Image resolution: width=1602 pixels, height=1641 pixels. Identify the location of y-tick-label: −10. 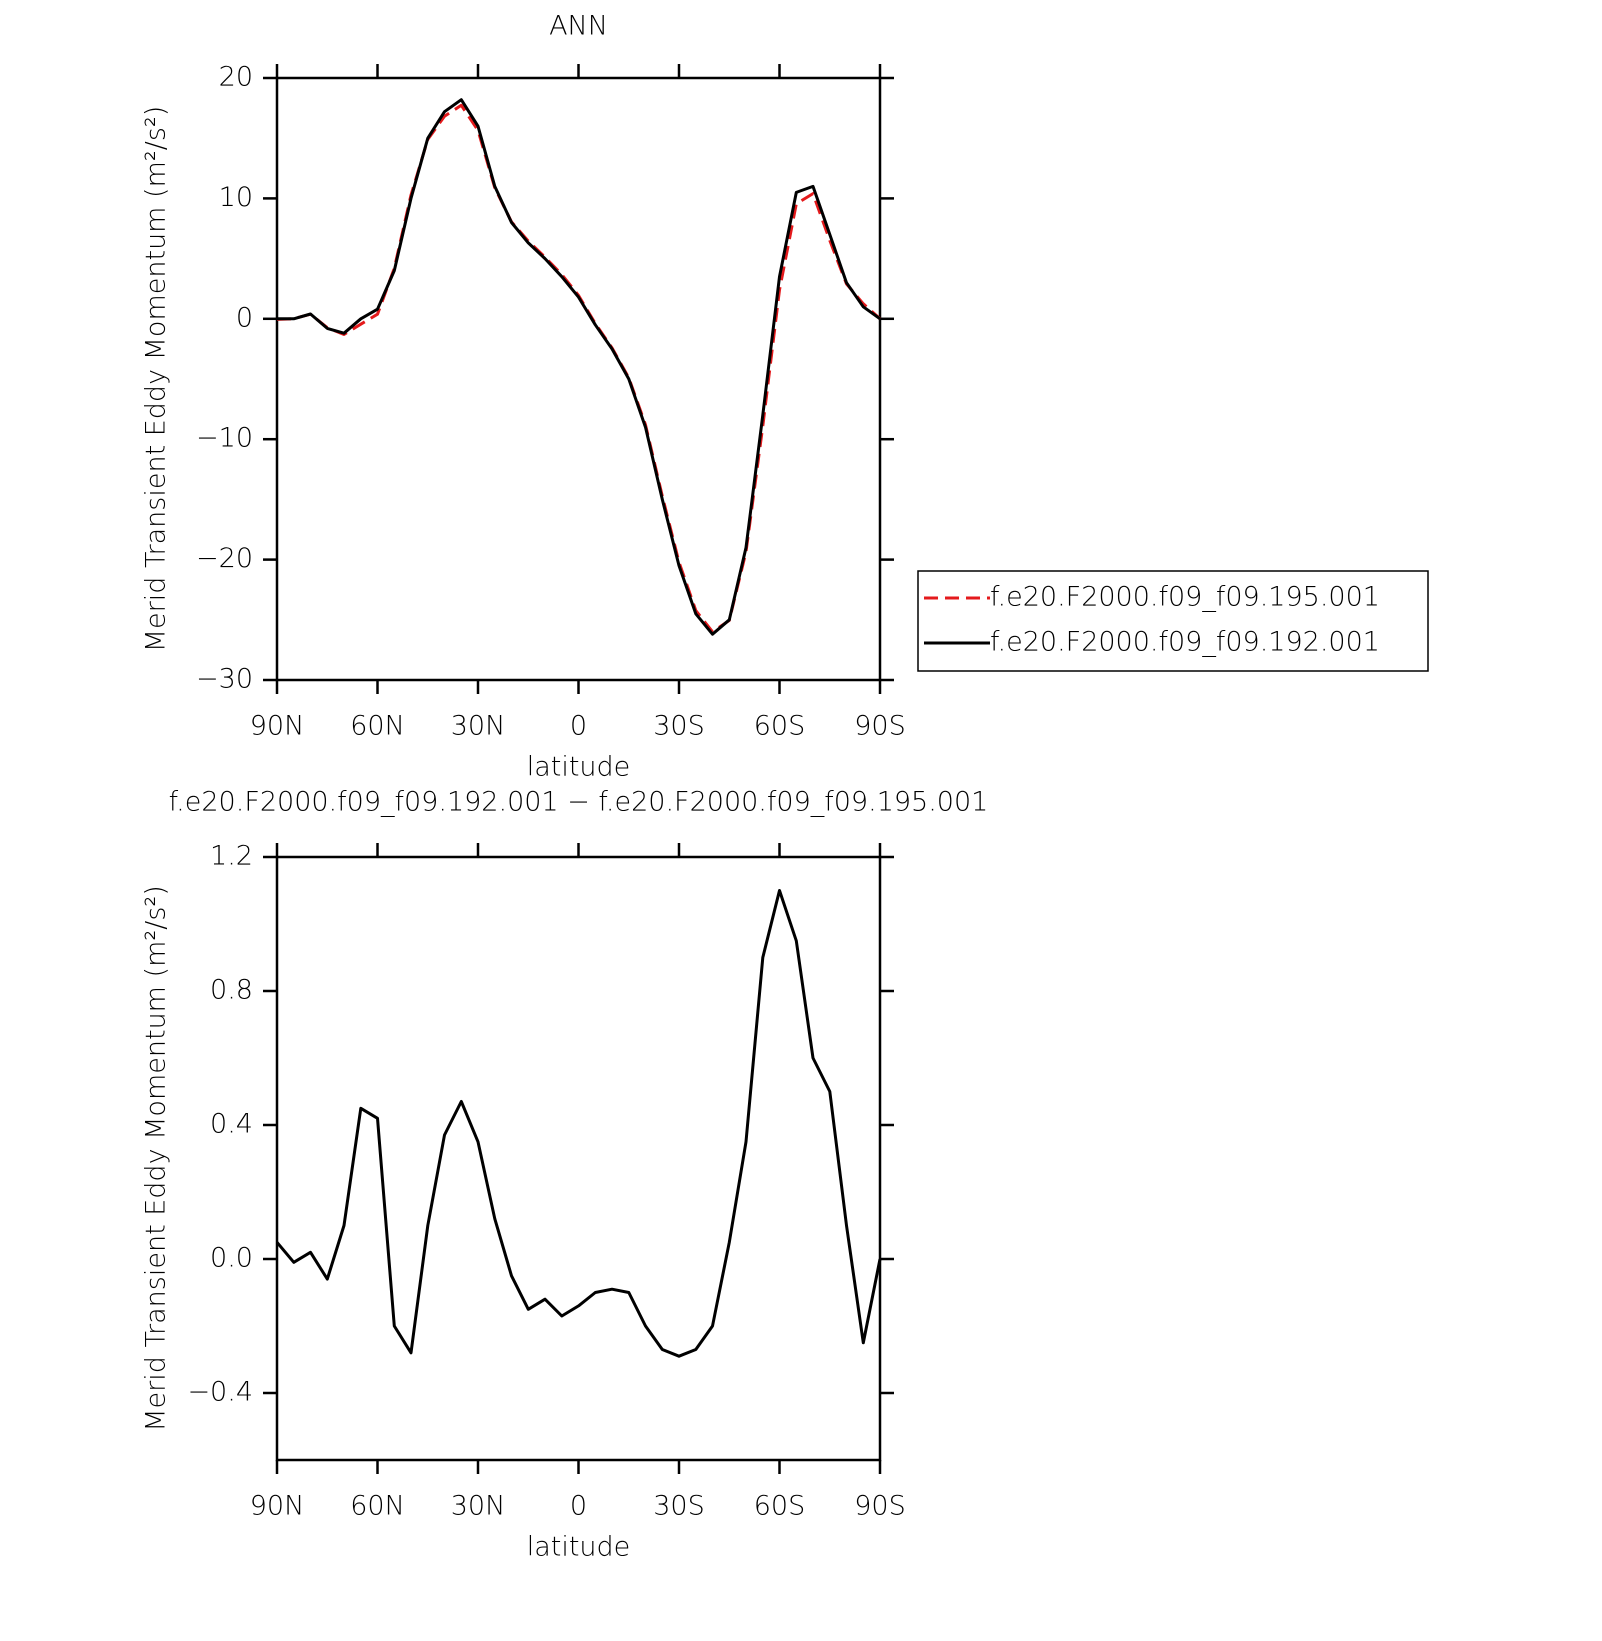
(224, 438).